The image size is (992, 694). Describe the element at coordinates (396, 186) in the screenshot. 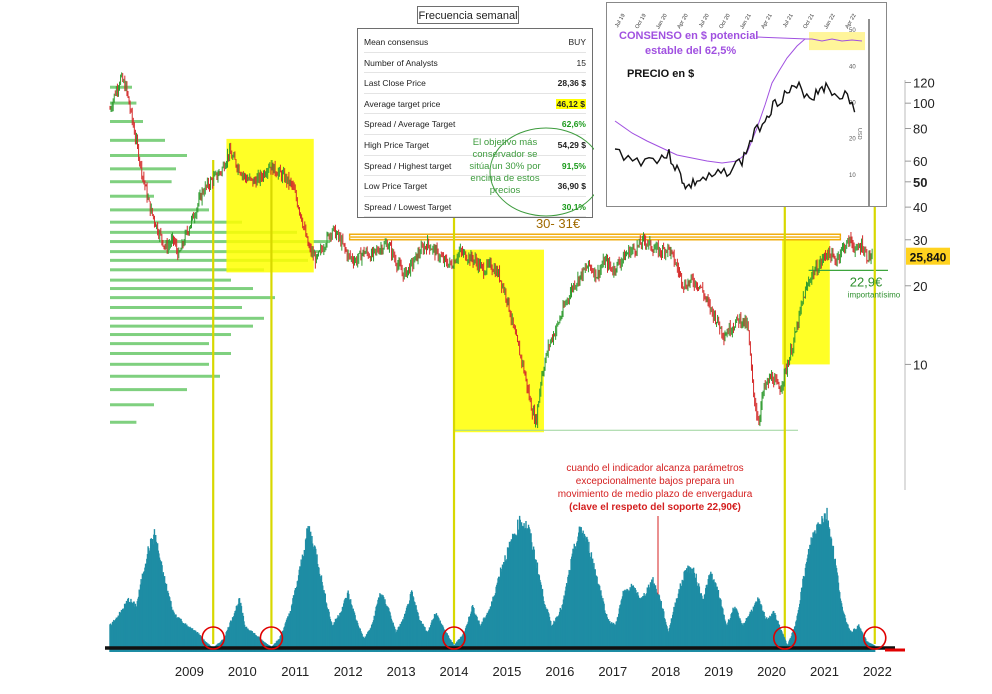

I see `consensus-row-label: Low Price Target` at that location.